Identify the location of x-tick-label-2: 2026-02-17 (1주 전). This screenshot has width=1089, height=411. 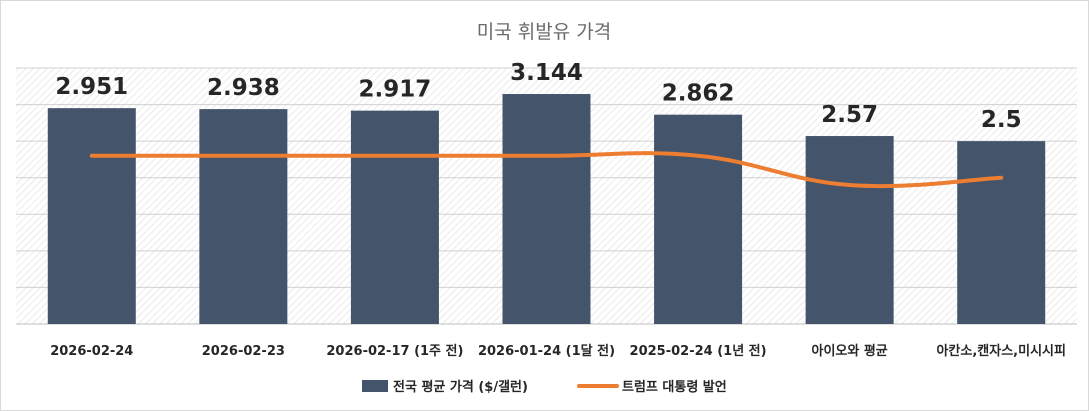
(394, 351).